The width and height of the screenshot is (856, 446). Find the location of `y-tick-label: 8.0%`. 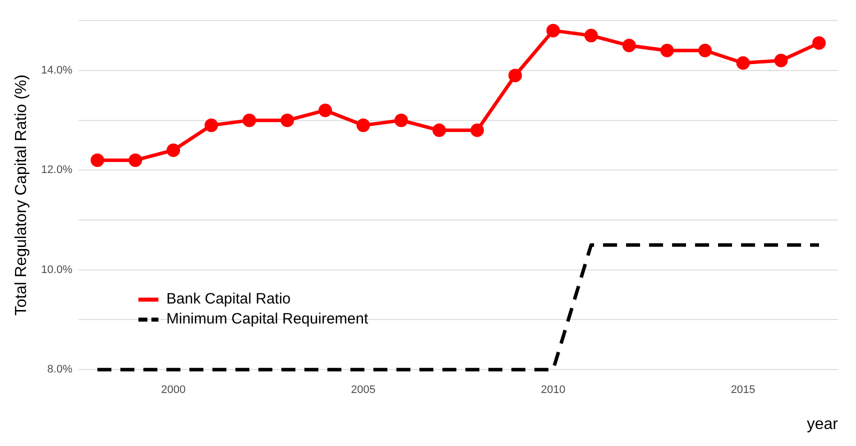

y-tick-label: 8.0% is located at coordinates (60, 370).